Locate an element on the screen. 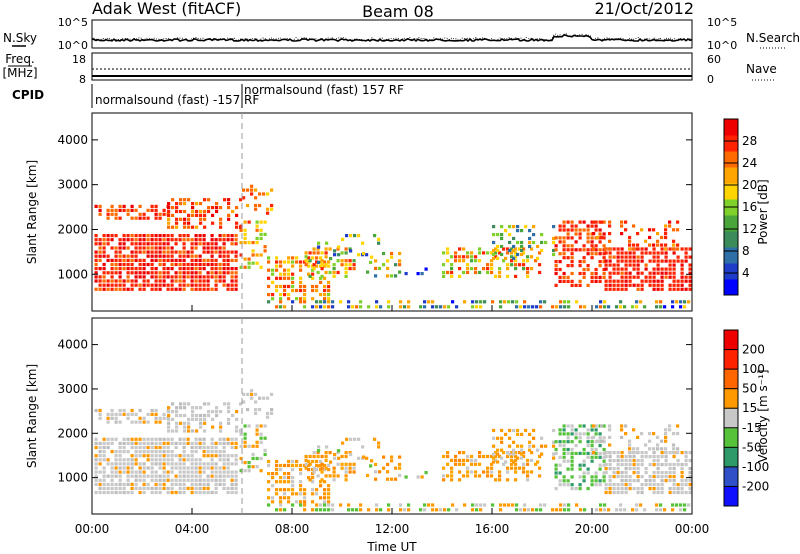 Image resolution: width=800 pixels, height=554 pixels. colorbar-segment is located at coordinates (731, 191).